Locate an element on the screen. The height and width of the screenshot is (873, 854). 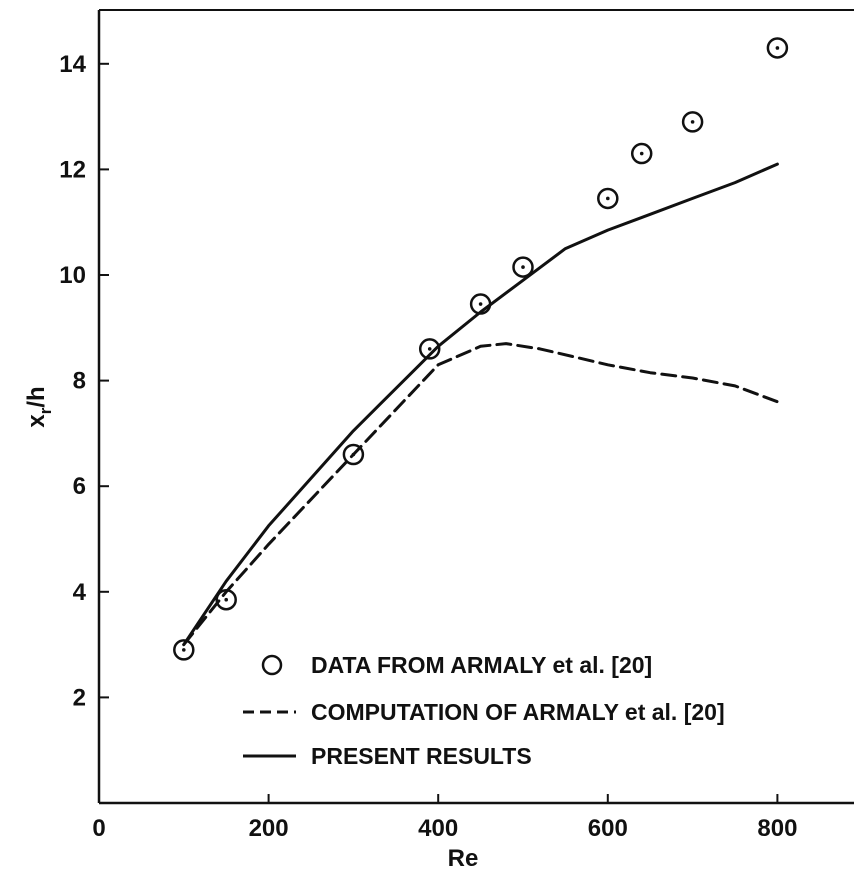
y-tick-label: 12 is located at coordinates (72, 169).